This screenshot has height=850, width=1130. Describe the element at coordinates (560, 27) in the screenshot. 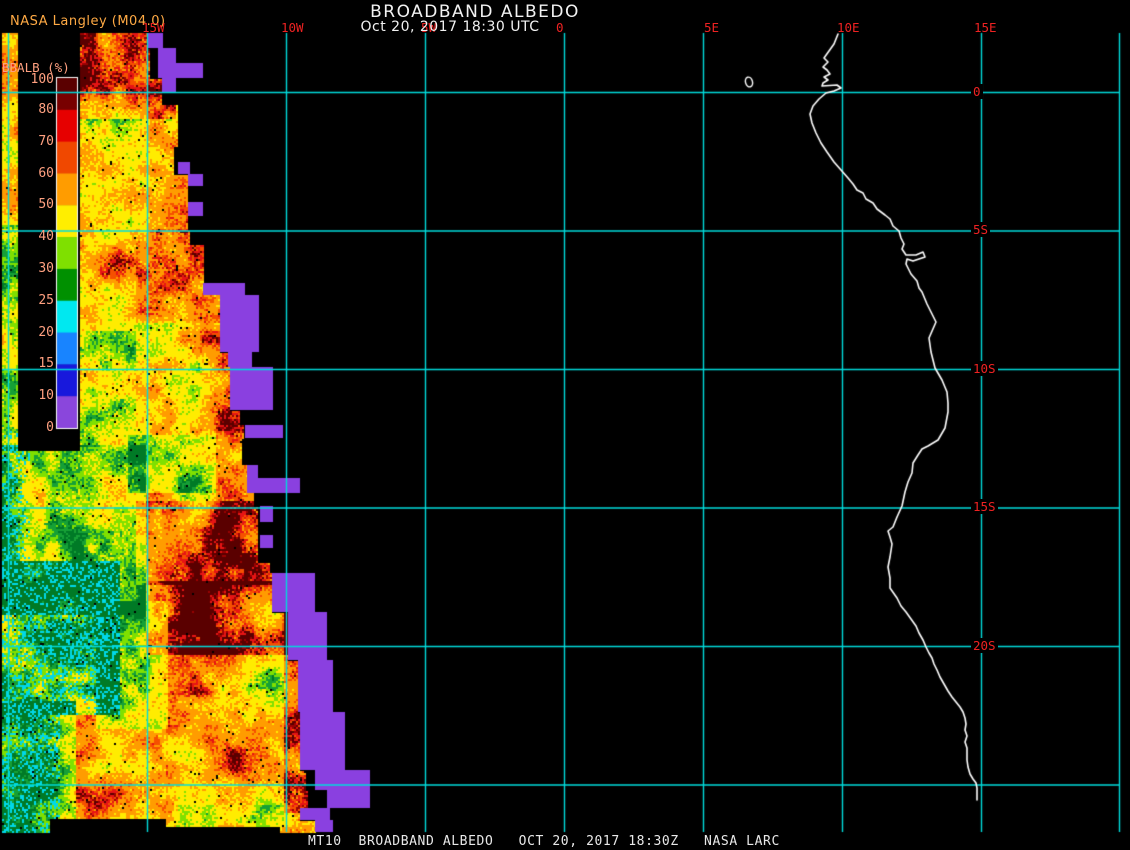

I see `lon-label-0: 0` at that location.